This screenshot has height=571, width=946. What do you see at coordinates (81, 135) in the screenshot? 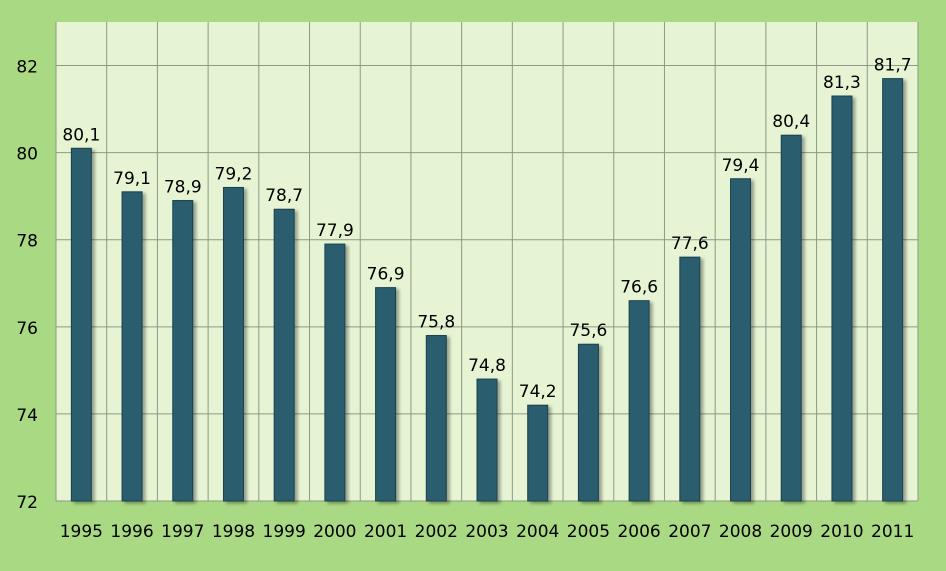
I see `data-label-1995: 80,1` at bounding box center [81, 135].